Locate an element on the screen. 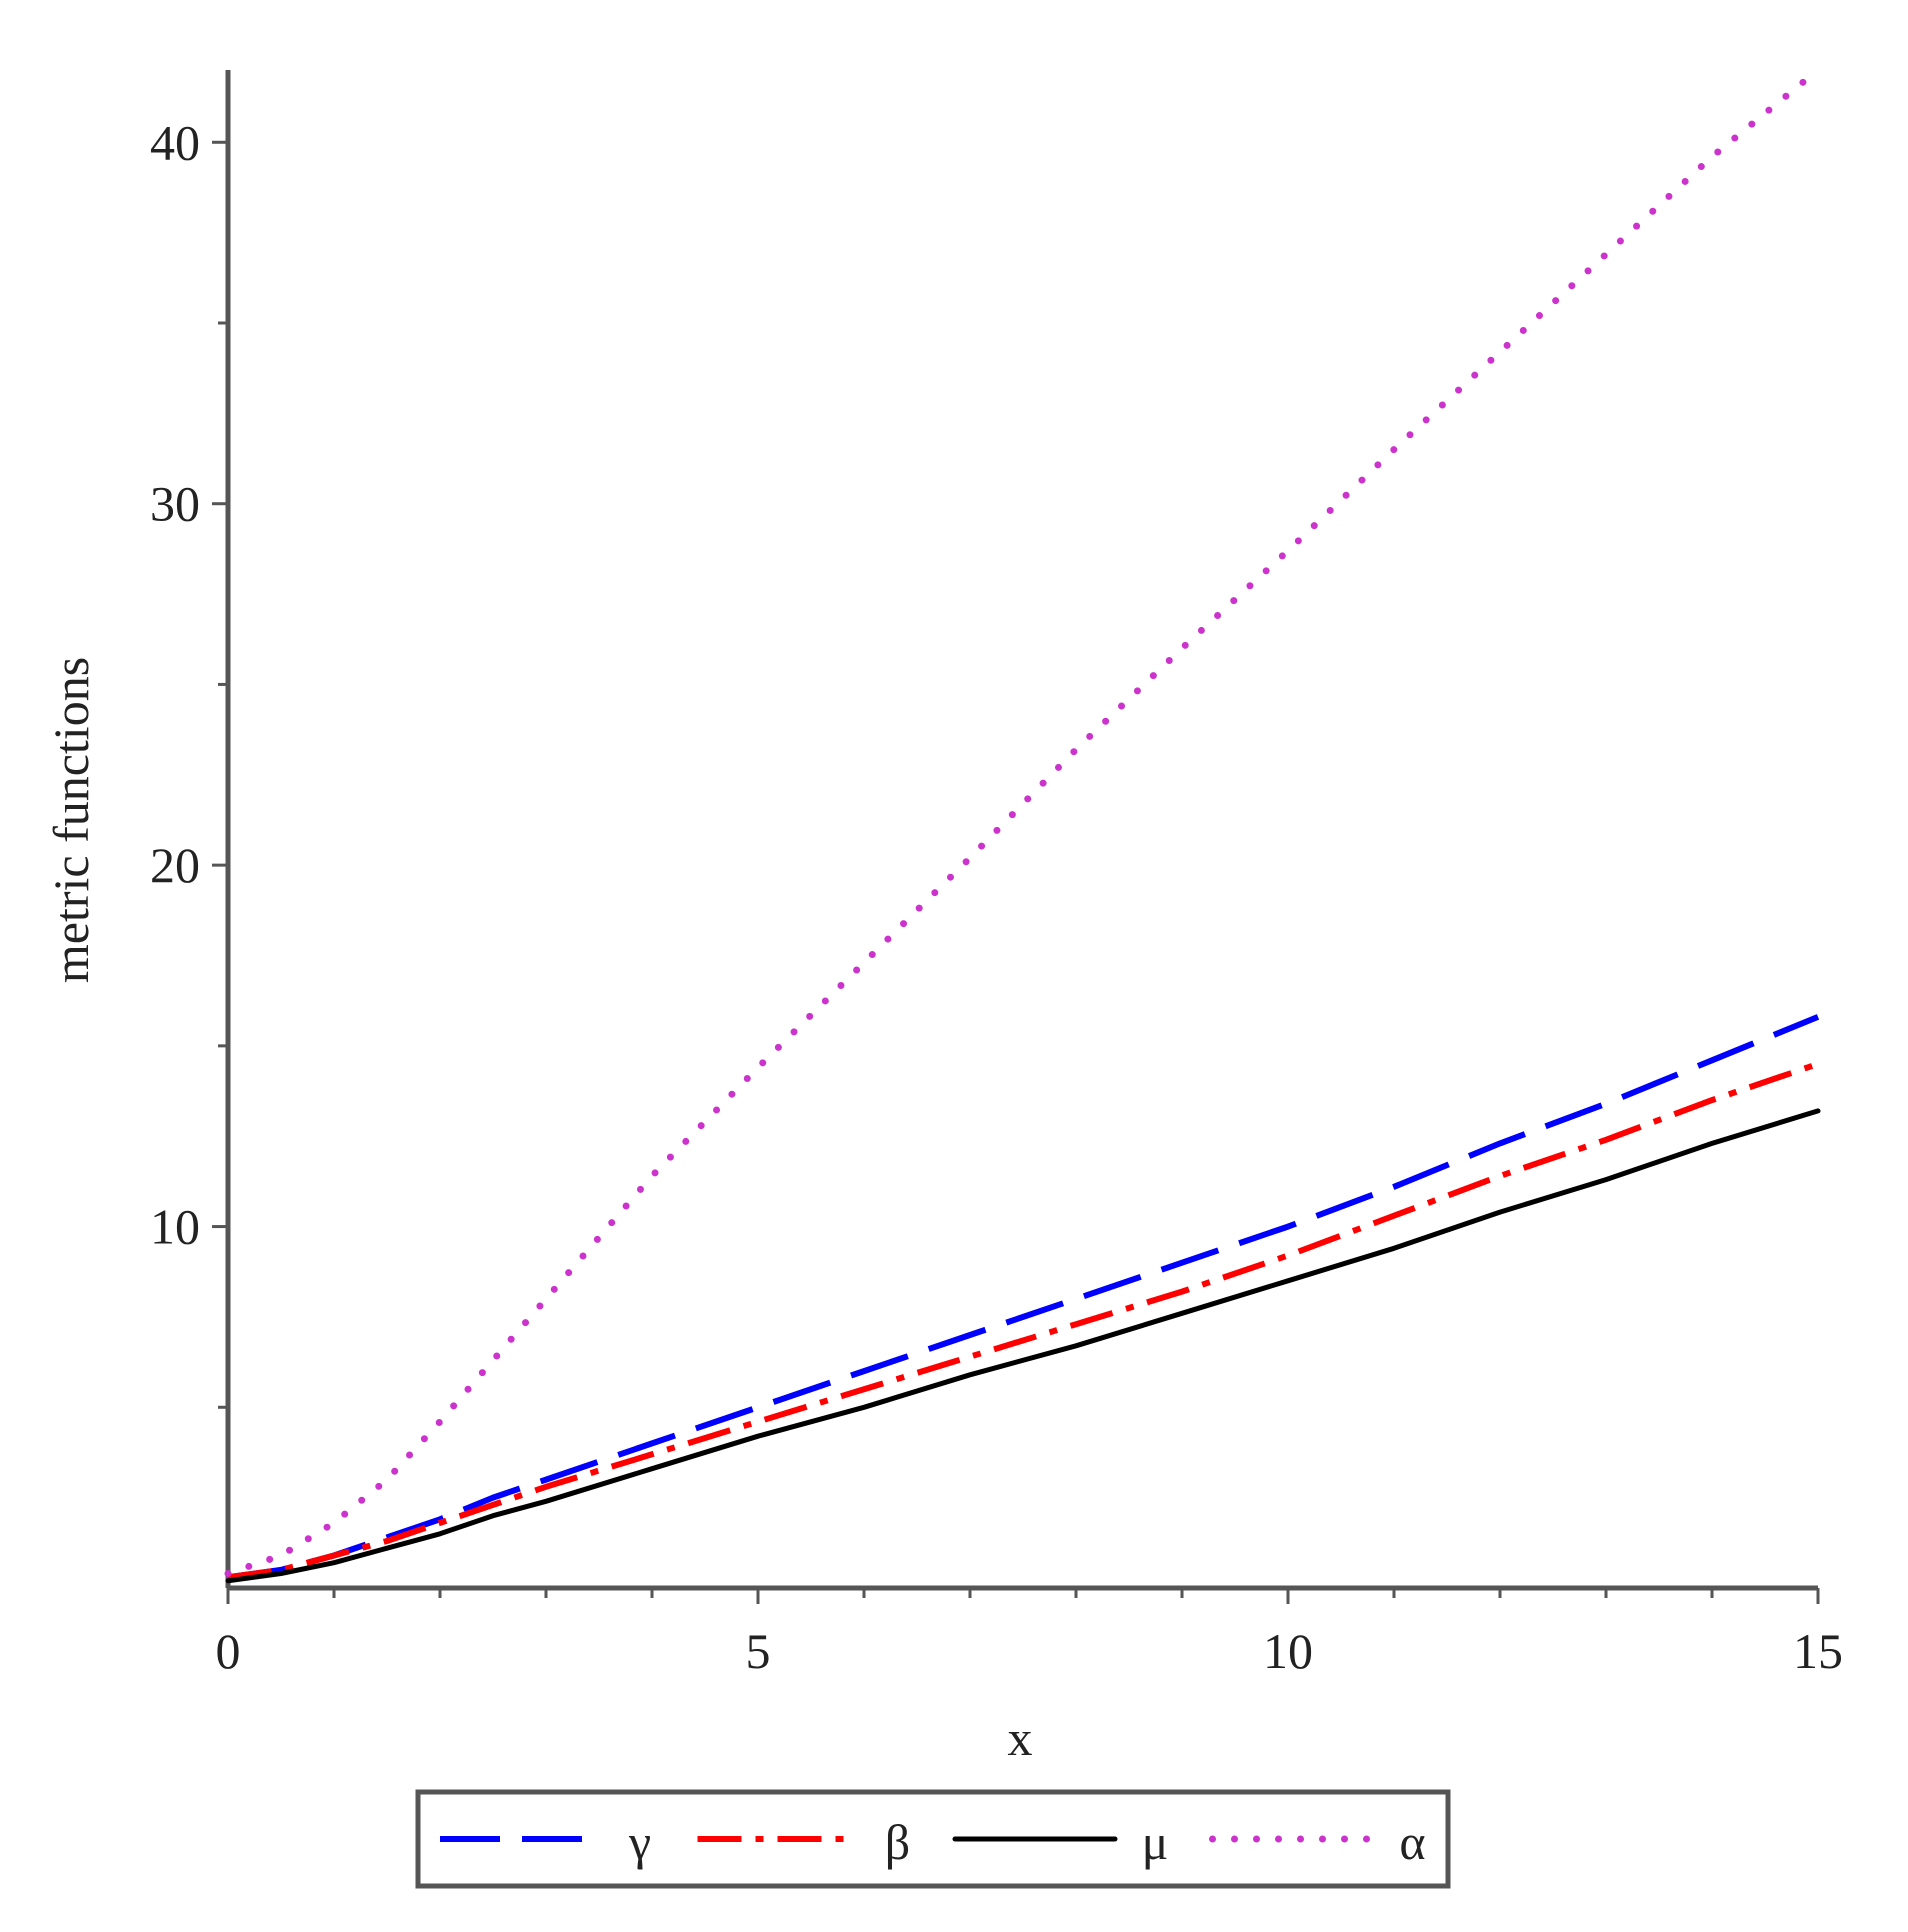  x-tick-label: 15 is located at coordinates (1818, 1651).